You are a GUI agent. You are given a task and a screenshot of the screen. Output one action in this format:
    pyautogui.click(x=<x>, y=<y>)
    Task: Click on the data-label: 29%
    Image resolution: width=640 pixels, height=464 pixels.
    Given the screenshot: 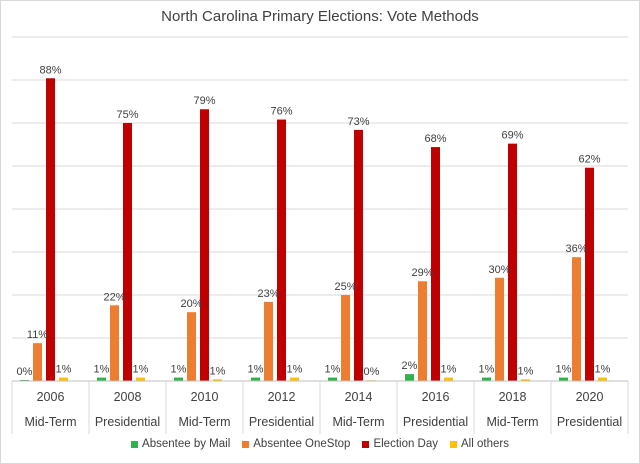 What is the action you would take?
    pyautogui.click(x=422, y=273)
    